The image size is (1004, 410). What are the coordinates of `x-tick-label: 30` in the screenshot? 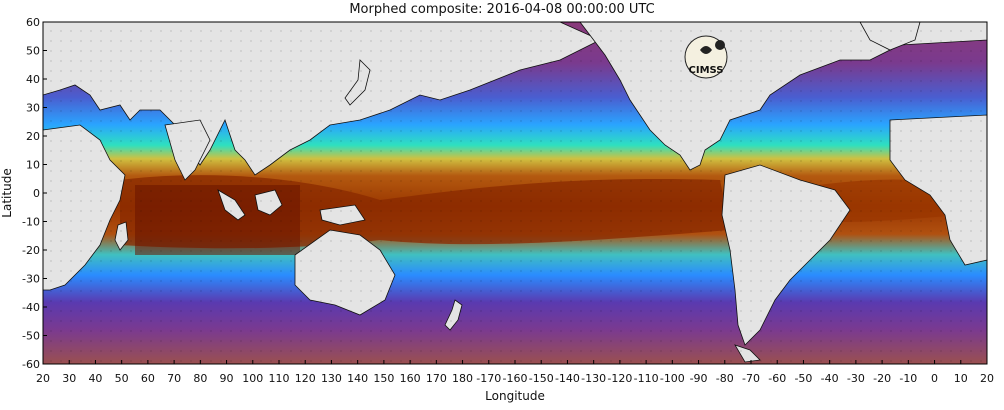 It's located at (69, 378).